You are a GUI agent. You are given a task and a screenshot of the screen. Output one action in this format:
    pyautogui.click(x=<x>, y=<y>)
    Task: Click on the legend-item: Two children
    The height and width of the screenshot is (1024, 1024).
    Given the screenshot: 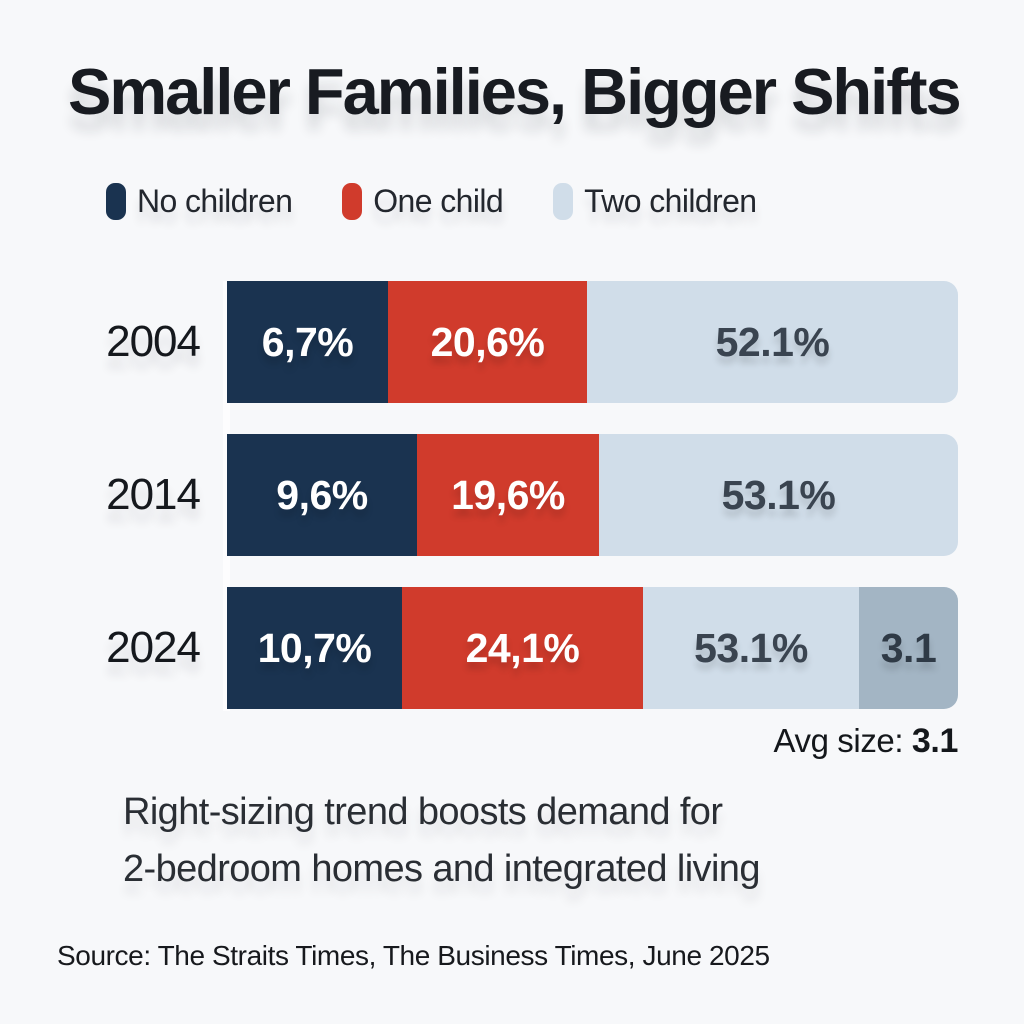 What is the action you would take?
    pyautogui.click(x=655, y=201)
    